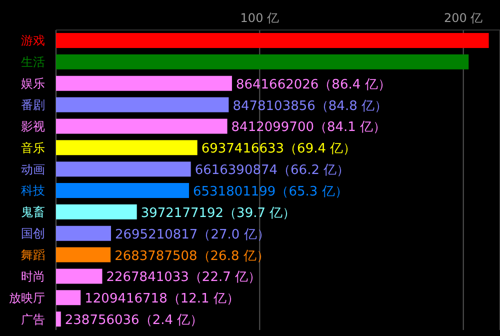 This screenshot has width=500, height=336. What do you see at coordinates (278, 149) in the screenshot?
I see `data-label: 6937416633（69.4 亿）` at bounding box center [278, 149].